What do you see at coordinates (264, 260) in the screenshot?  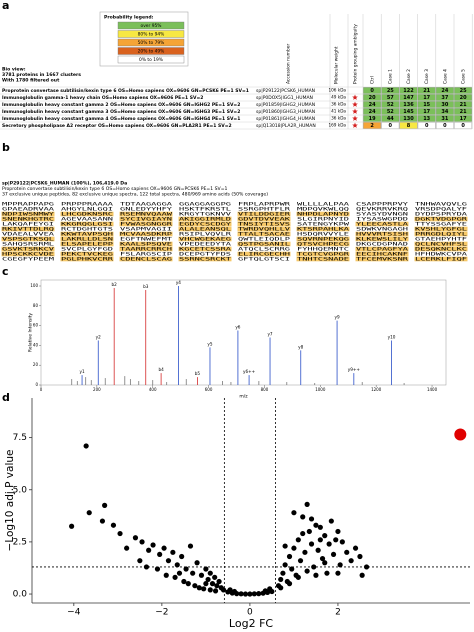 I see `sequence-block: GFTQLGTSCI` at bounding box center [264, 260].